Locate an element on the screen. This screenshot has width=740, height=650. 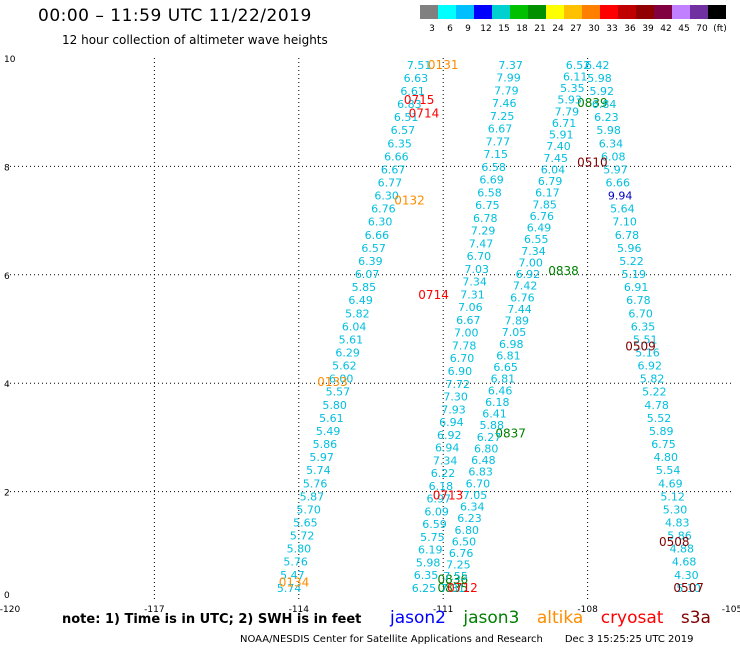
scale-label: 18 is located at coordinates (522, 29).